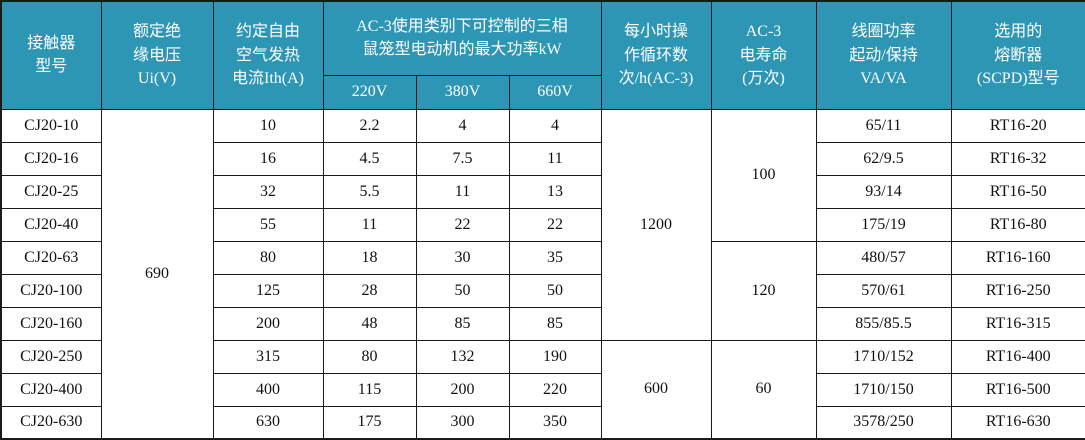 The width and height of the screenshot is (1085, 440). Describe the element at coordinates (1017, 125) in the screenshot. I see `cell-fuse: RT16-20` at that location.